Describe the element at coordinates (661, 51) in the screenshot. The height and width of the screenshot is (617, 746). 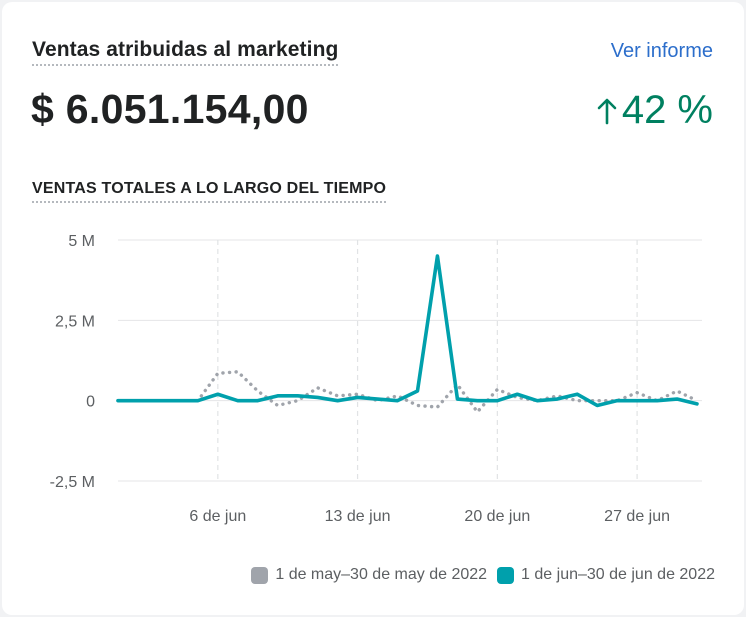
I see `view-report-link: Ver informe` at that location.